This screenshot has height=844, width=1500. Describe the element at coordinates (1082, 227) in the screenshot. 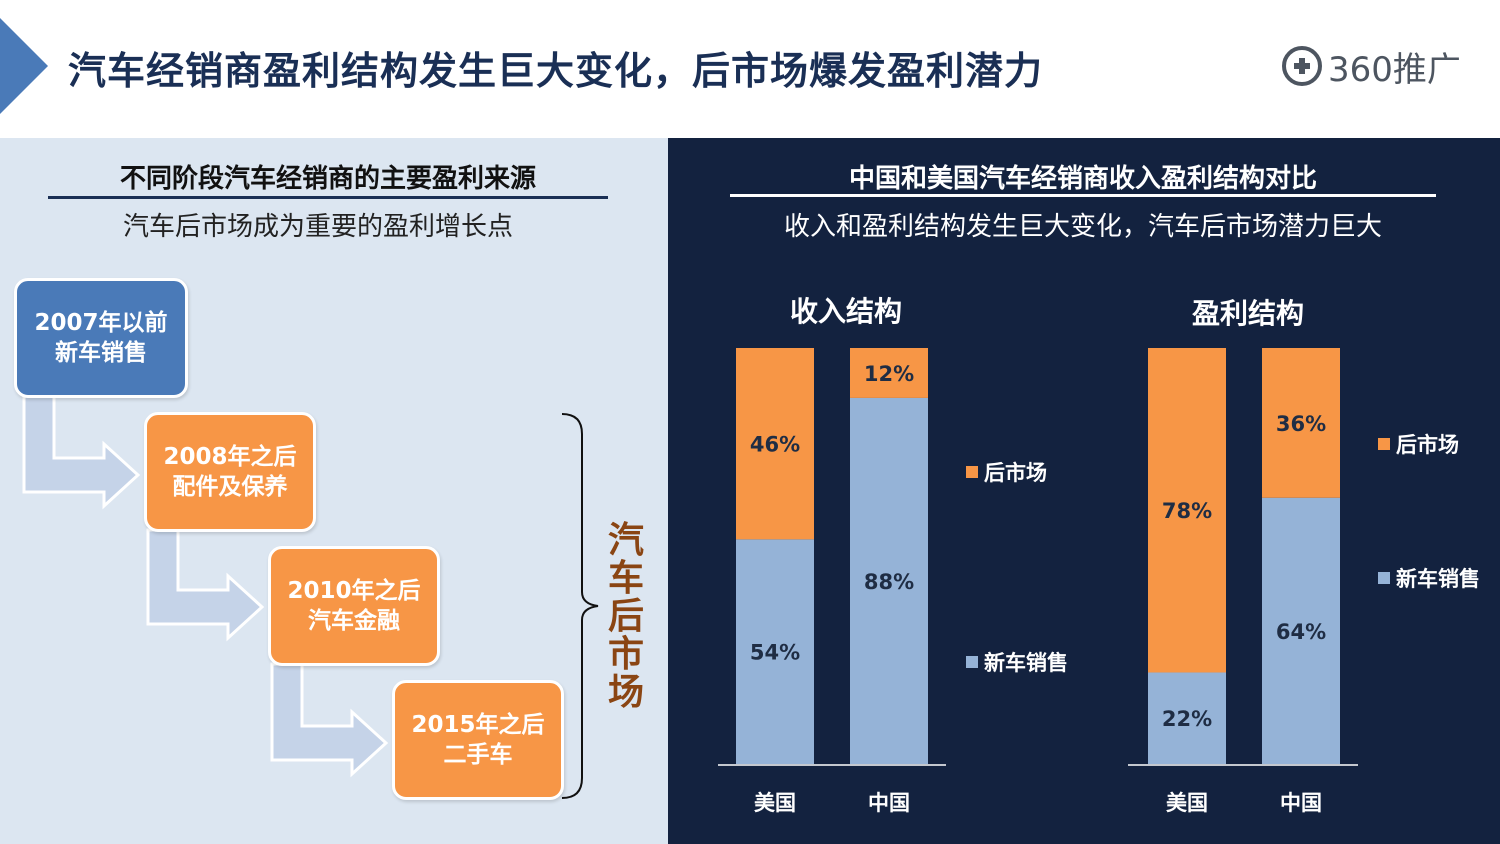

I see `right-subheading: 收入和盈利结构发生巨大变化，汽车后市场潜力巨大` at that location.